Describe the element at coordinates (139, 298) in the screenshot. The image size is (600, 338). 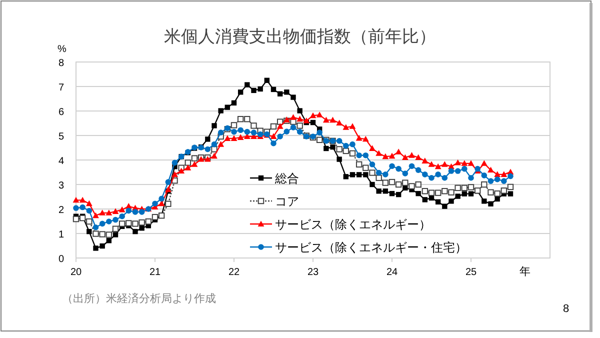
I see `text: （出所）米経済分析局より作成` at that location.